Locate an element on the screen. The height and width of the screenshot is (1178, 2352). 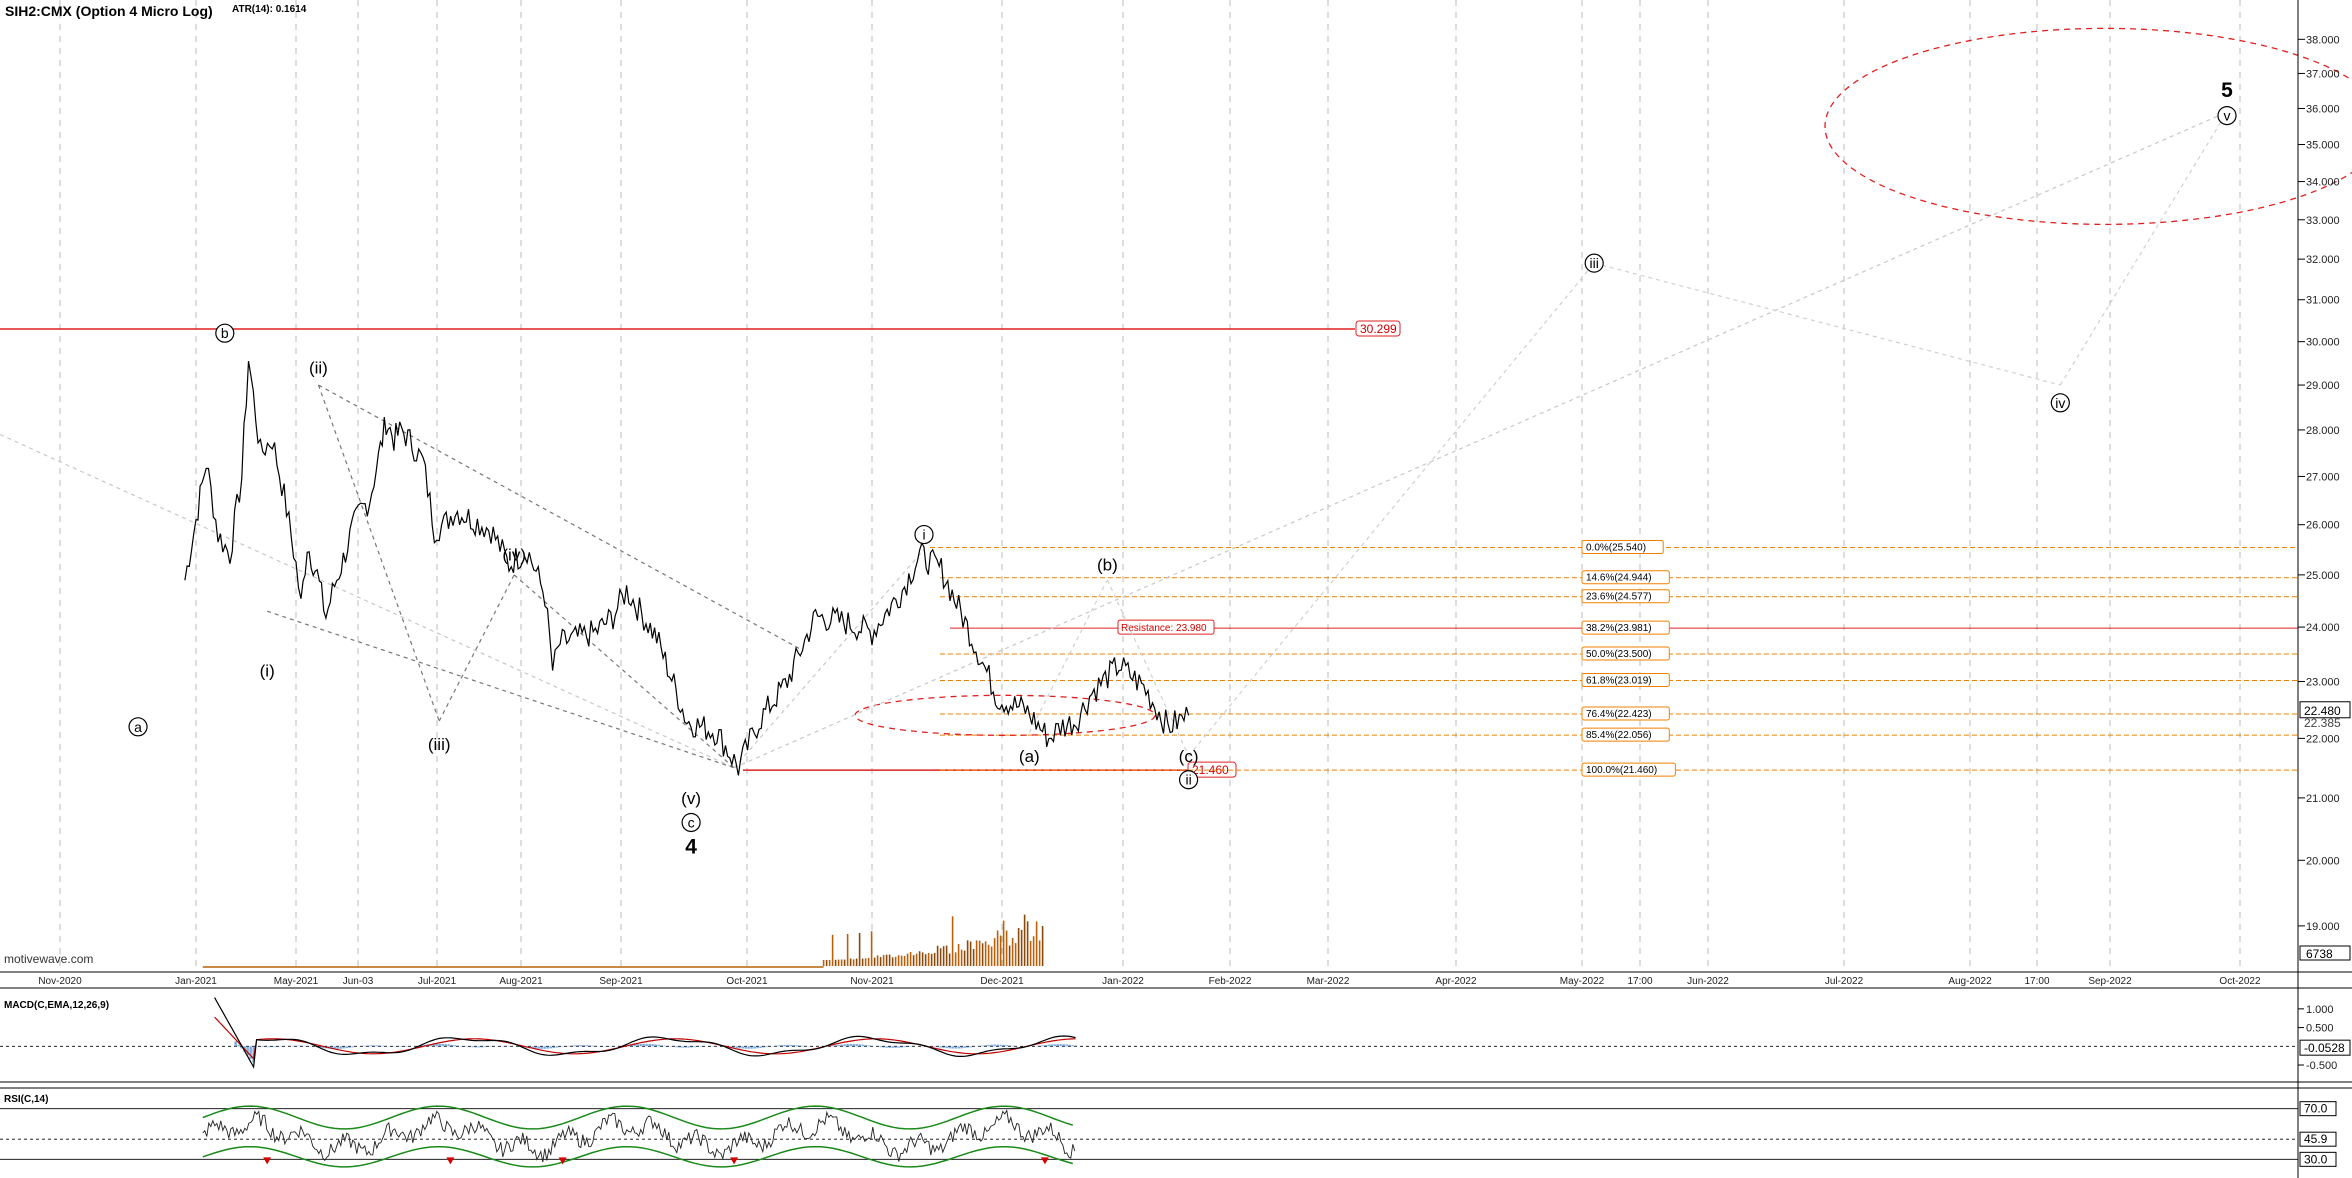
wave-iii-iv is located at coordinates (476, 648).